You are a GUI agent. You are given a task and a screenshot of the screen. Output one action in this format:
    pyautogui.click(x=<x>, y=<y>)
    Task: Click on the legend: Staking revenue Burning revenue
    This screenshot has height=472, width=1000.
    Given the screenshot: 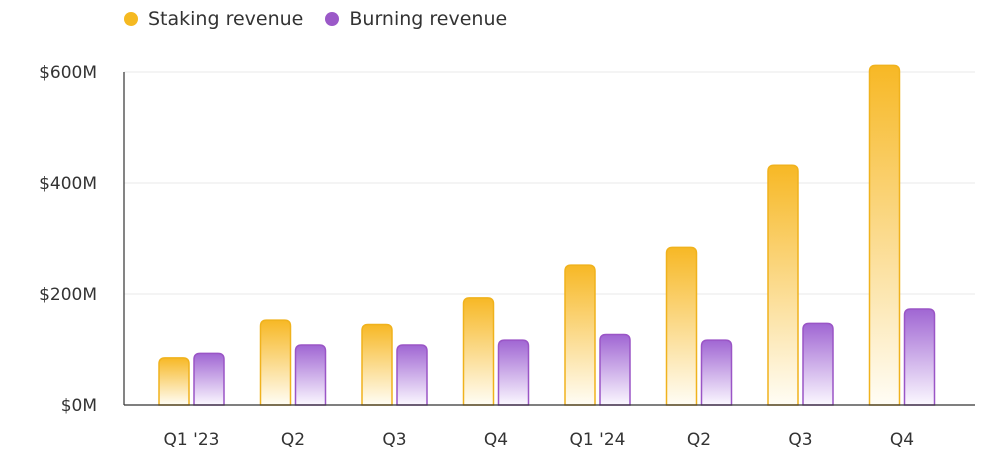 What is the action you would take?
    pyautogui.click(x=315, y=19)
    